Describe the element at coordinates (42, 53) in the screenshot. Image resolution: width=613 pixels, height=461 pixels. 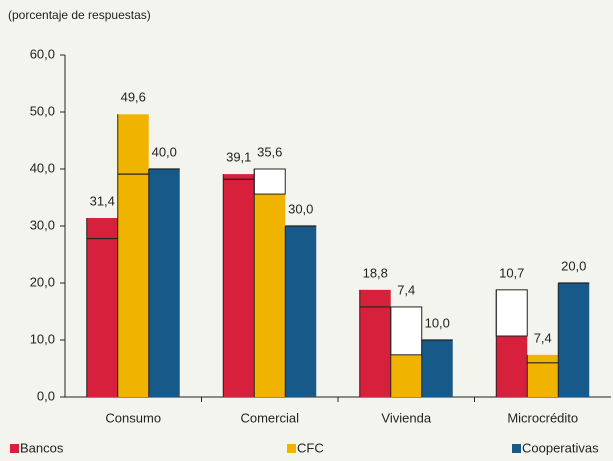
I see `y-tick-label: 60,0` at that location.